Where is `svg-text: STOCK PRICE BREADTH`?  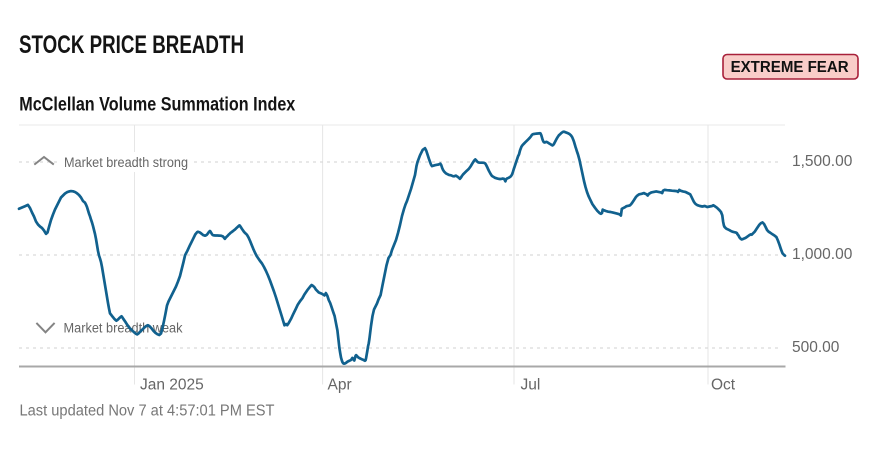 svg-text: STOCK PRICE BREADTH is located at coordinates (131, 45).